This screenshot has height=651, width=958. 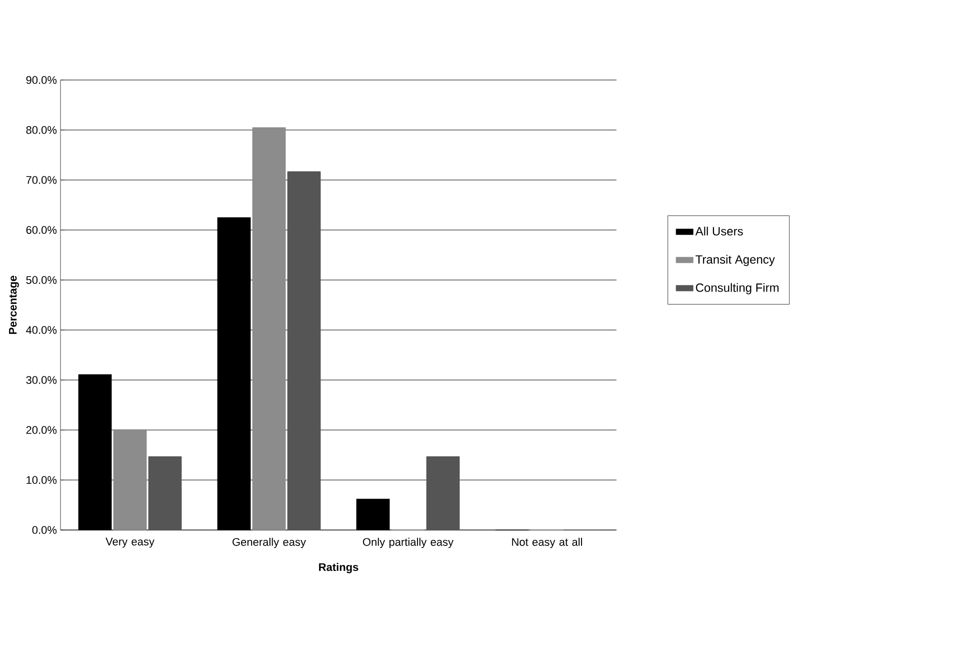 I want to click on x-tick-label: Generally easy, so click(x=269, y=543).